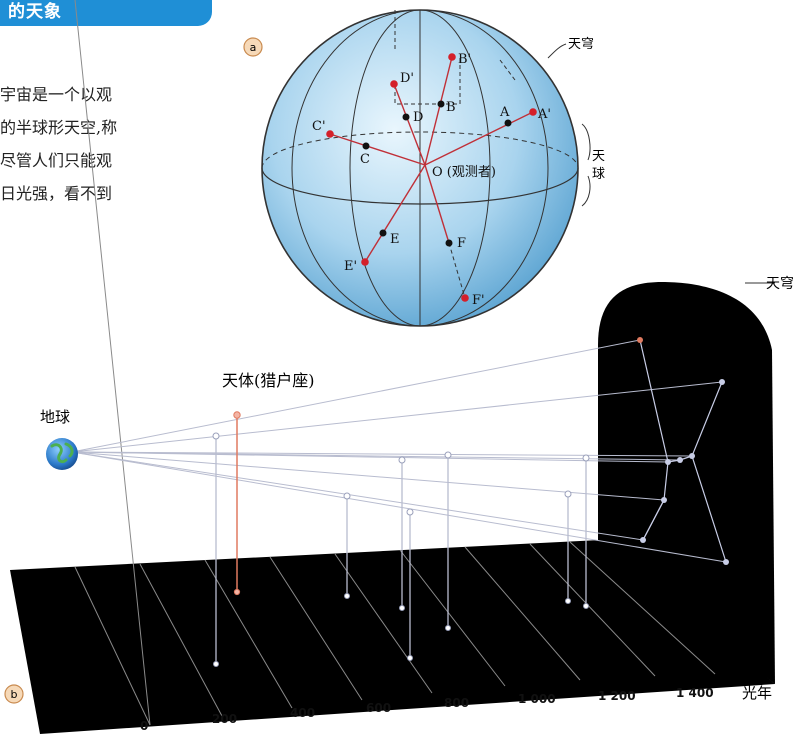 This screenshot has height=734, width=796. What do you see at coordinates (319, 126) in the screenshot?
I see `point-c-proj-label: C'` at bounding box center [319, 126].